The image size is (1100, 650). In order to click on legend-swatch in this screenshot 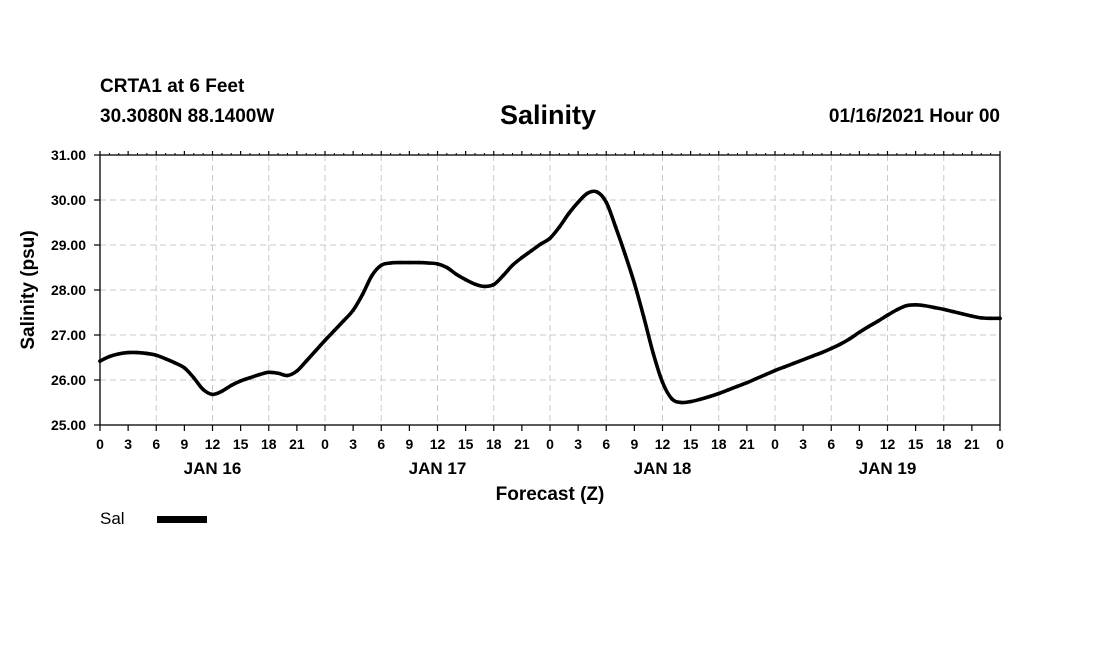, I will do `click(181, 519)`.